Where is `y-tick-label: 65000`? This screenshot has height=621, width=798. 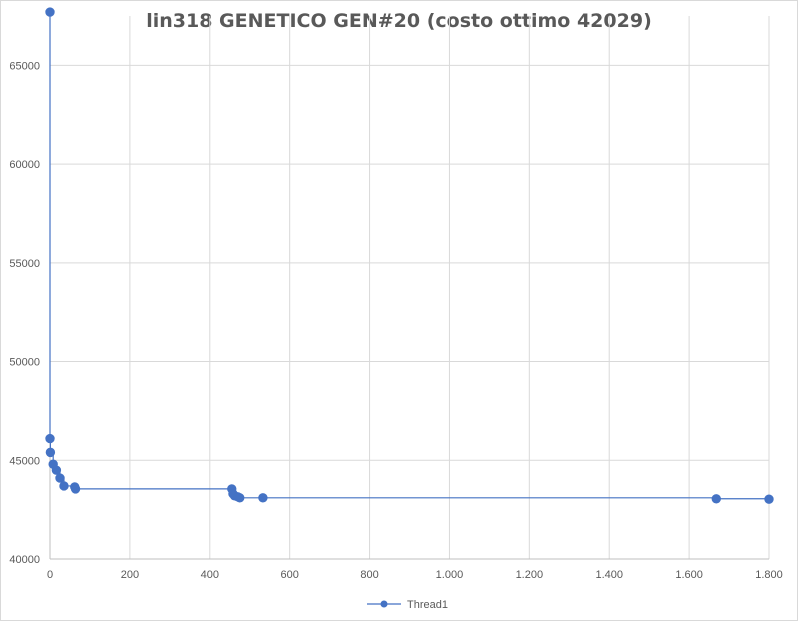 y-tick-label: 65000 is located at coordinates (24, 66).